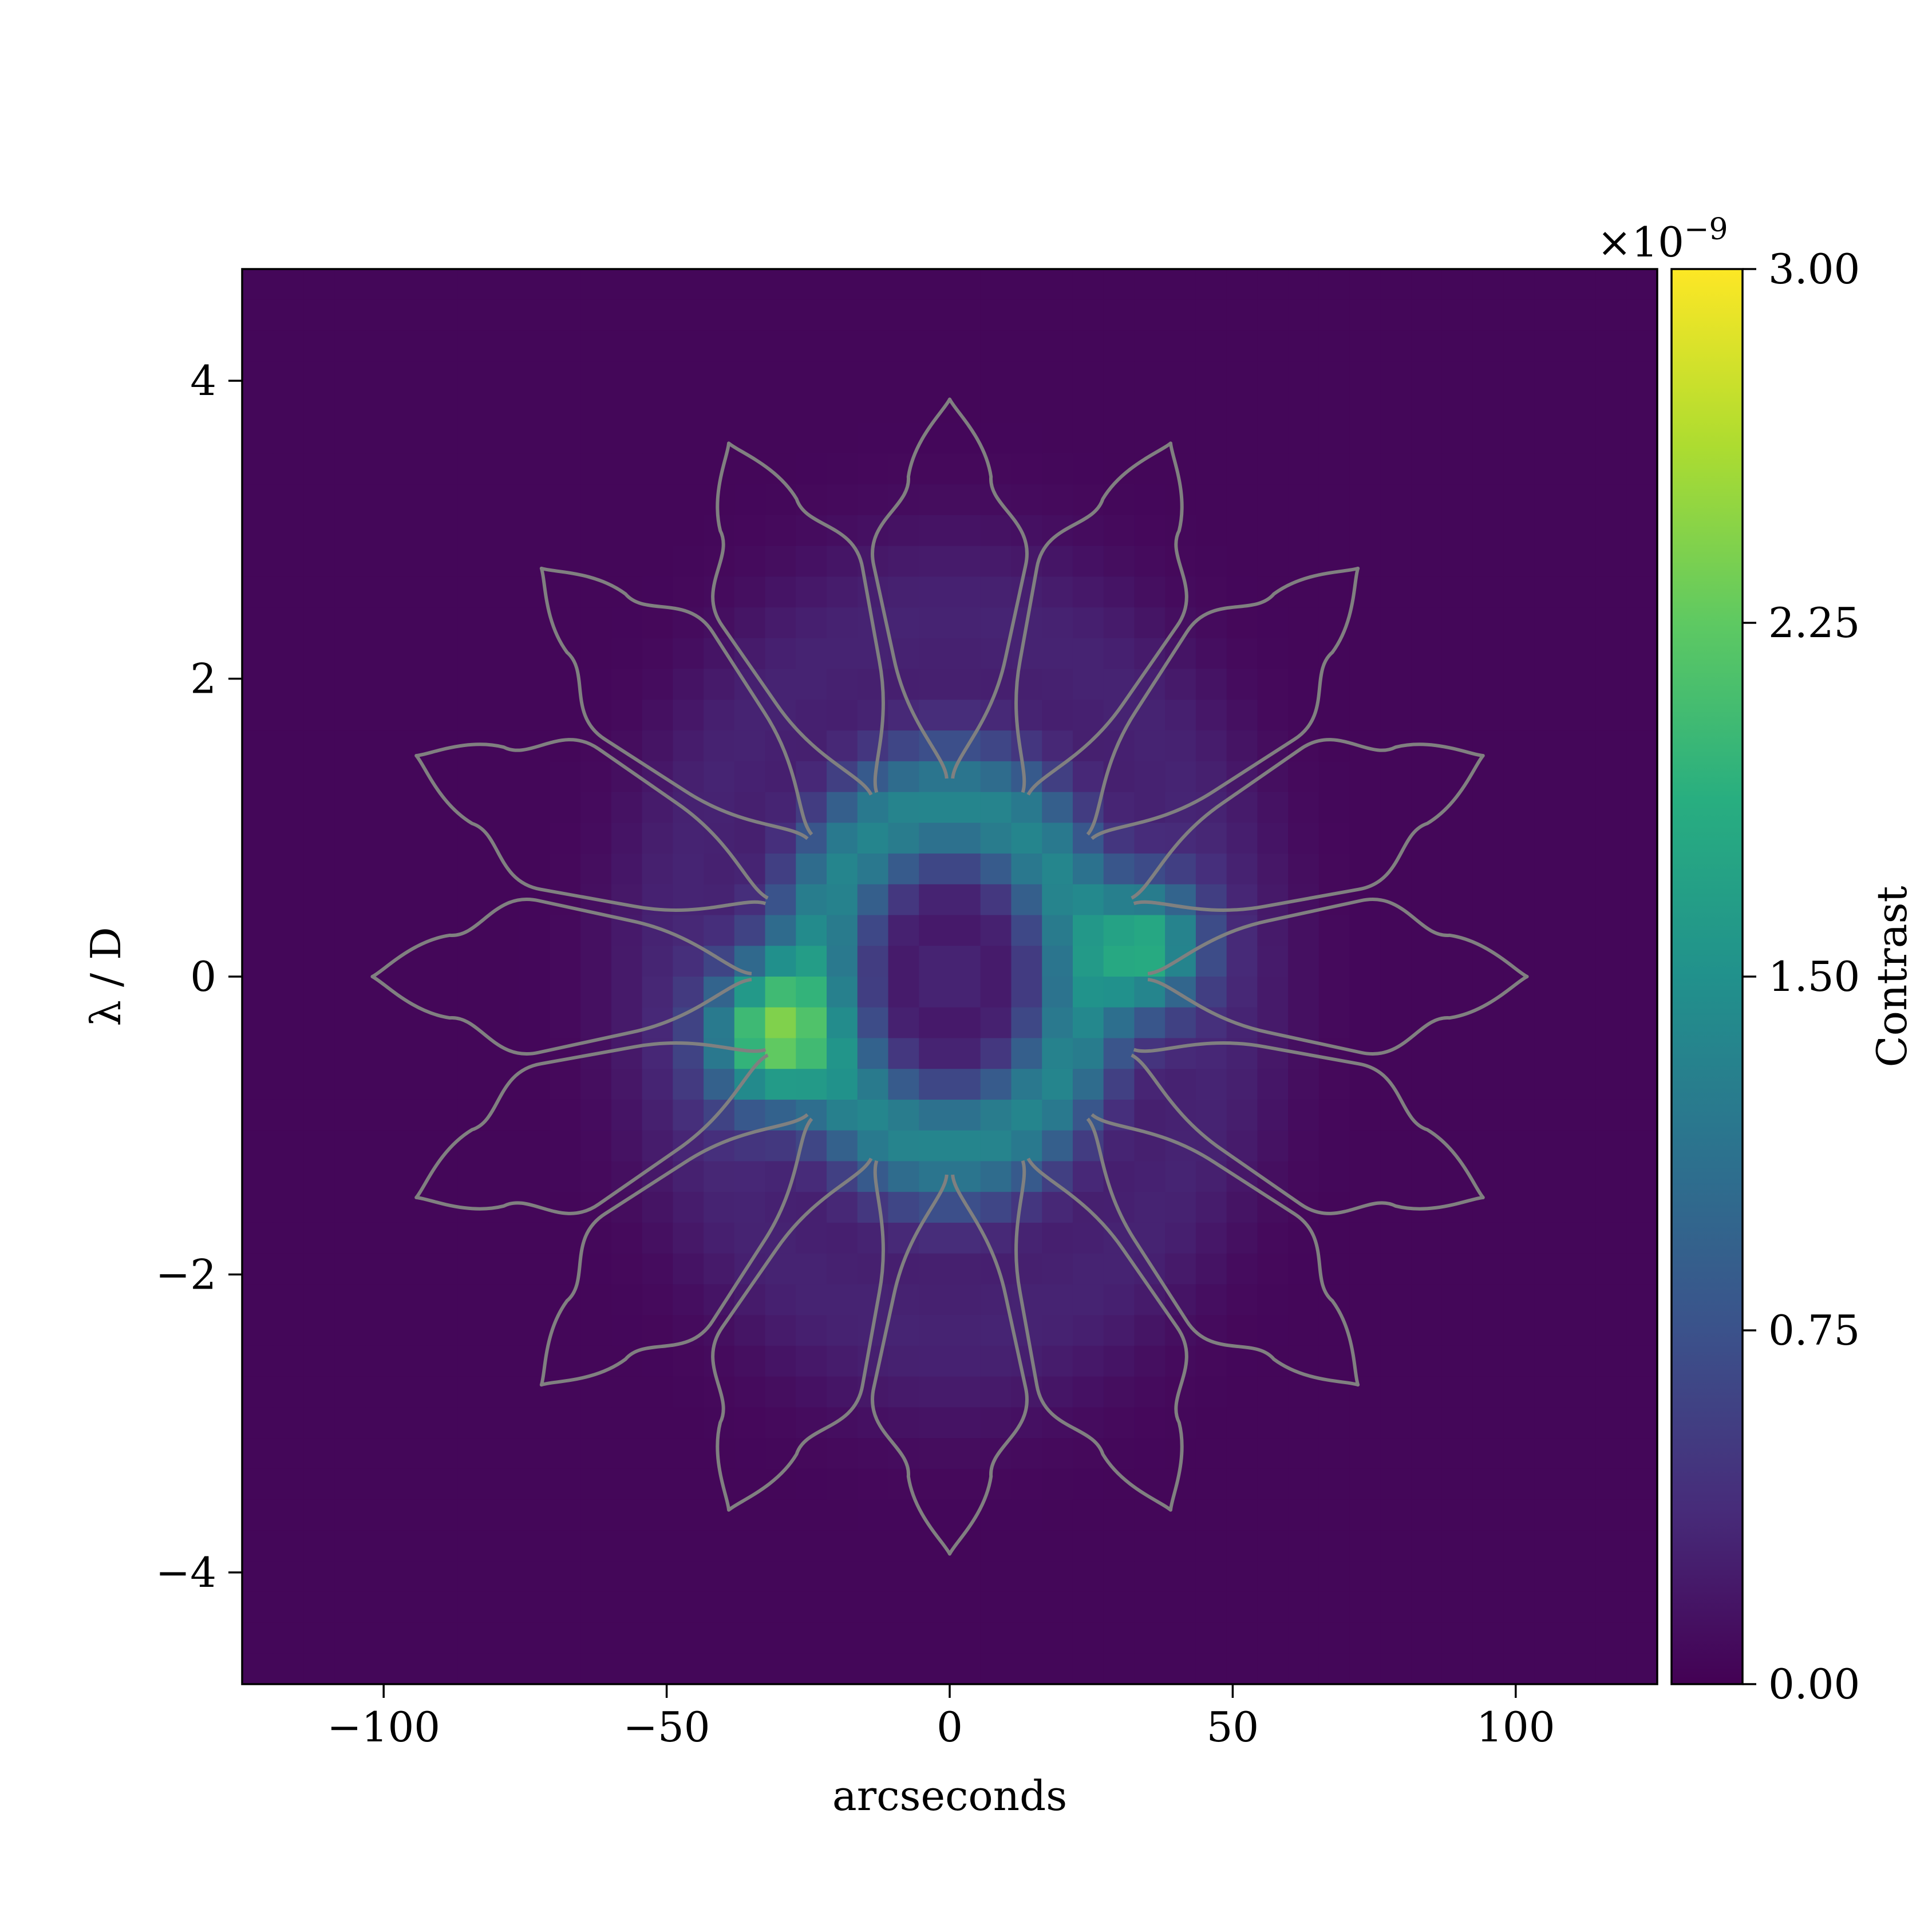 Image resolution: width=1932 pixels, height=1932 pixels. I want to click on colorbar-label: Contrast, so click(1892, 976).